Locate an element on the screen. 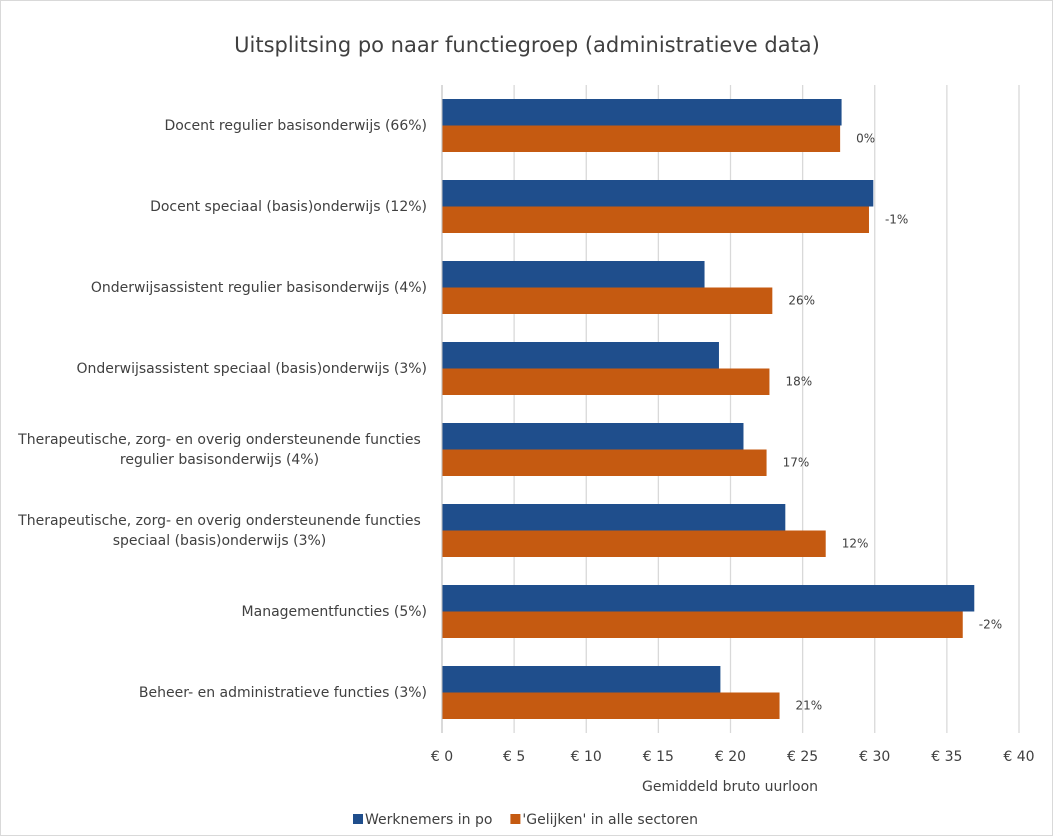 The image size is (1053, 836). category-text: Docent regulier basisonderwijs (66%) is located at coordinates (295, 125).